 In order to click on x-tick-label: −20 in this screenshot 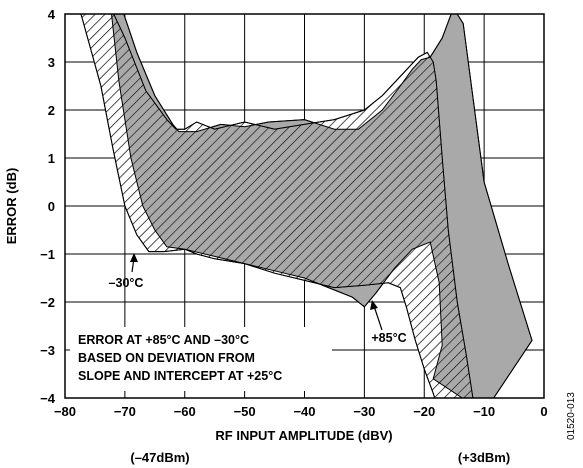, I will do `click(424, 411)`.